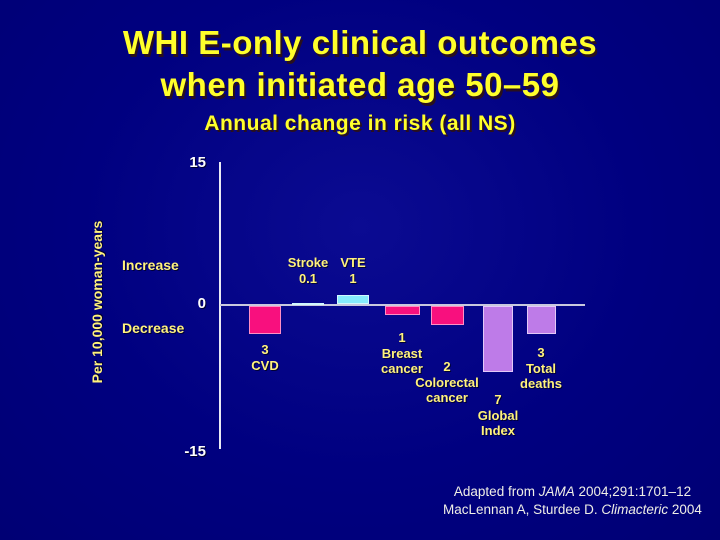 The height and width of the screenshot is (540, 720). What do you see at coordinates (685, 509) in the screenshot?
I see `citation-line2-suffix: 2004` at bounding box center [685, 509].